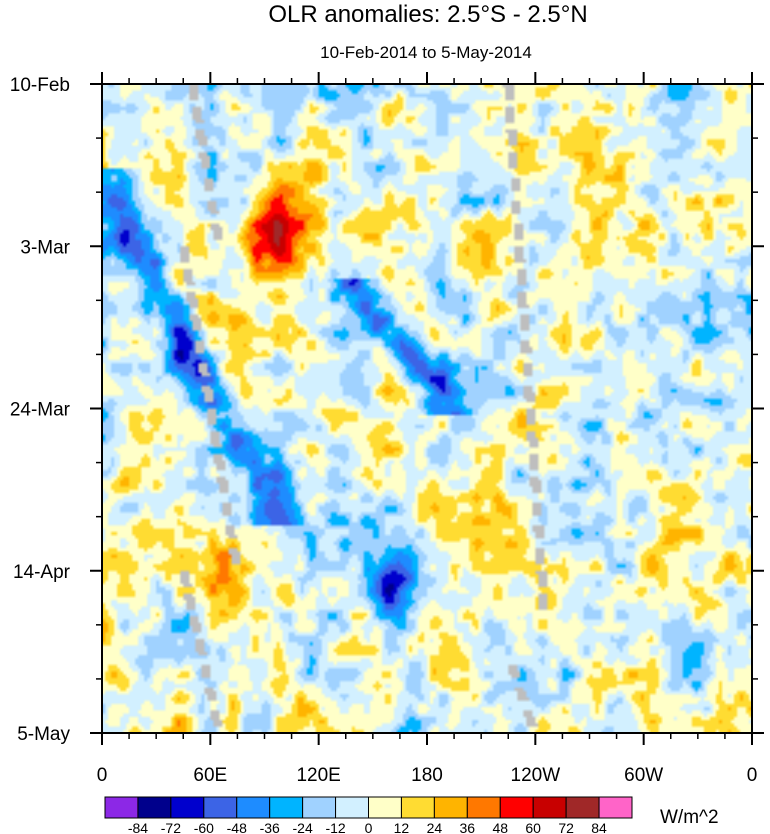 The image size is (770, 834). I want to click on x-tick-label: 120W, so click(536, 775).